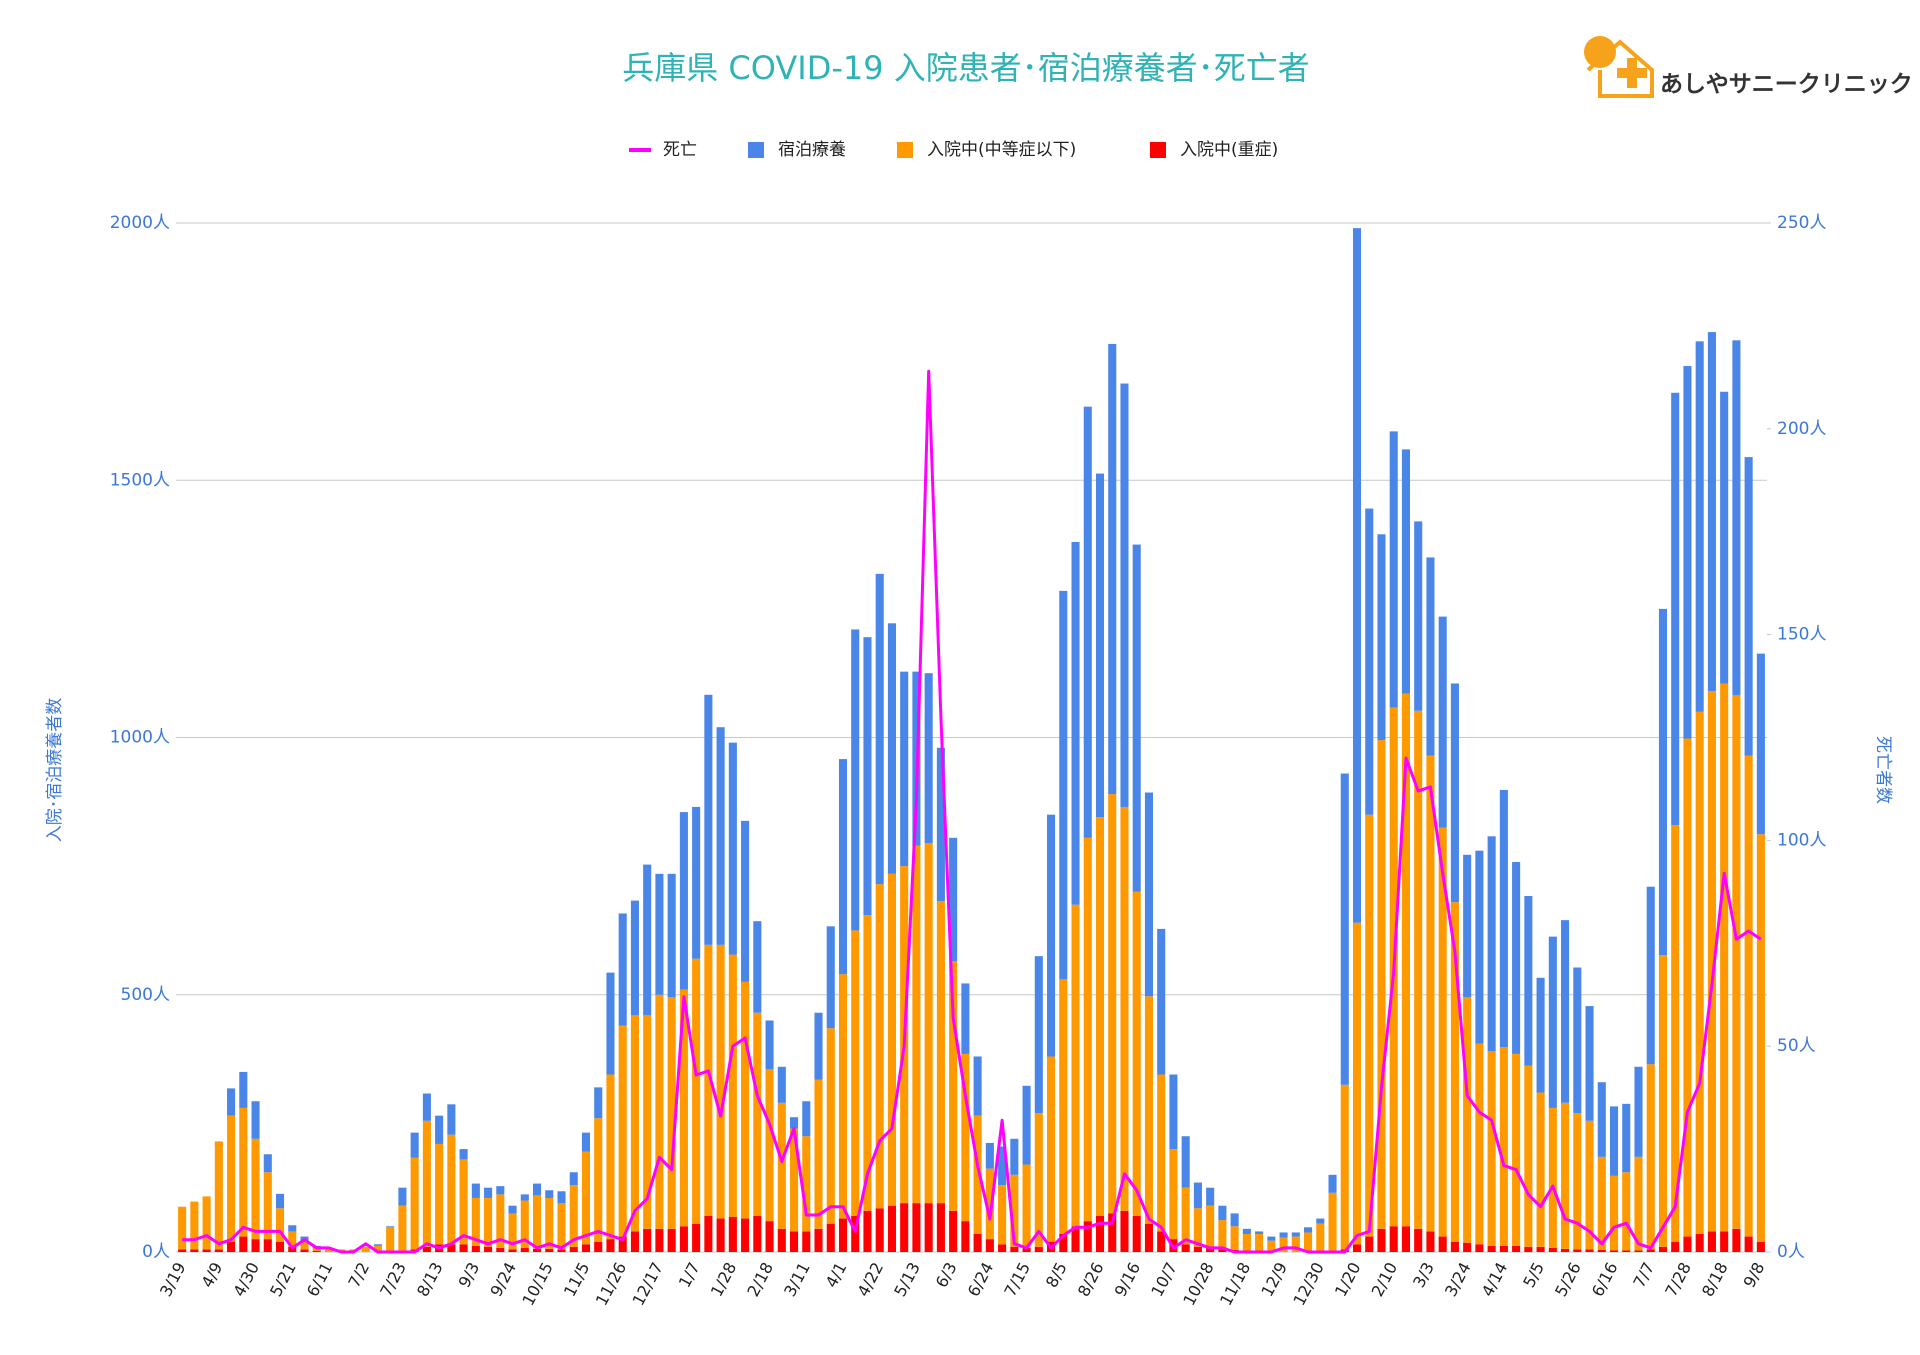 Image resolution: width=1920 pixels, height=1355 pixels. I want to click on x-tick-label: 1/28, so click(724, 1279).